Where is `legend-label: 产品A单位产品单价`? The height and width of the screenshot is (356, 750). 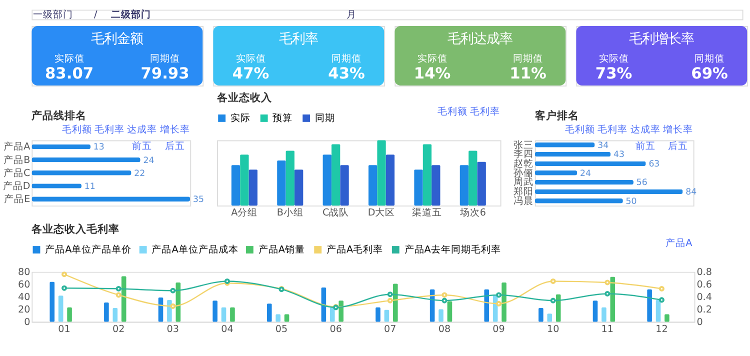
legend-label: 产品A单位产品单价 is located at coordinates (88, 250).